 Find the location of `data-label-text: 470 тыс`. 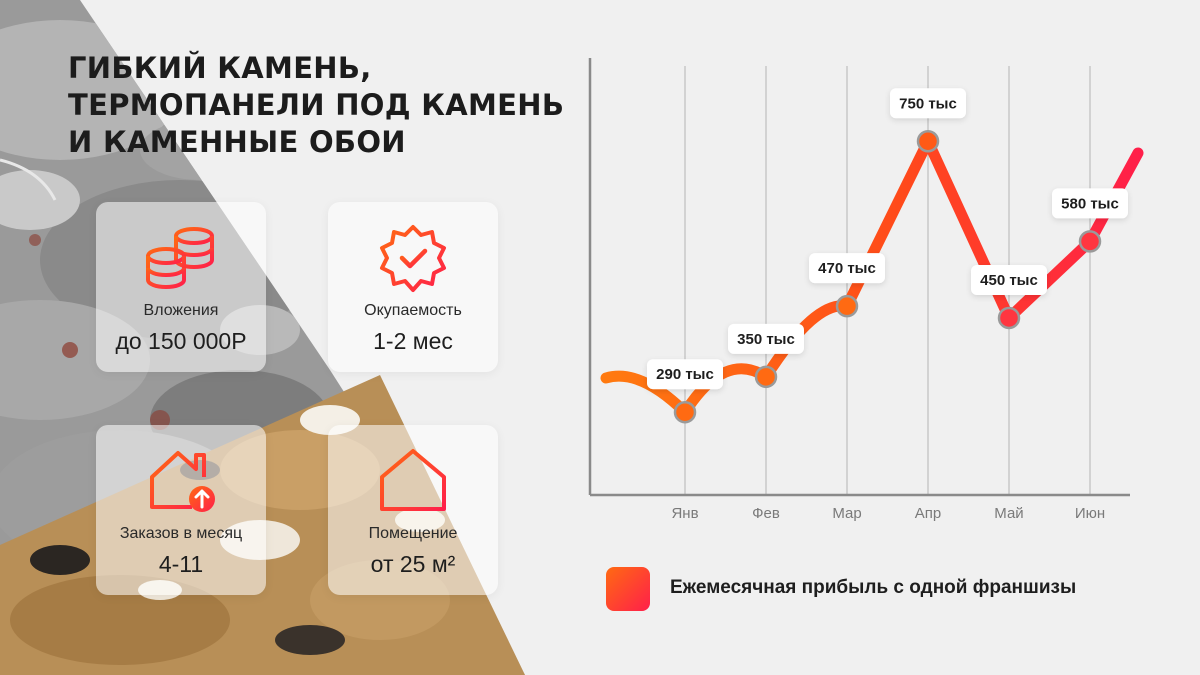

data-label-text: 470 тыс is located at coordinates (847, 268).